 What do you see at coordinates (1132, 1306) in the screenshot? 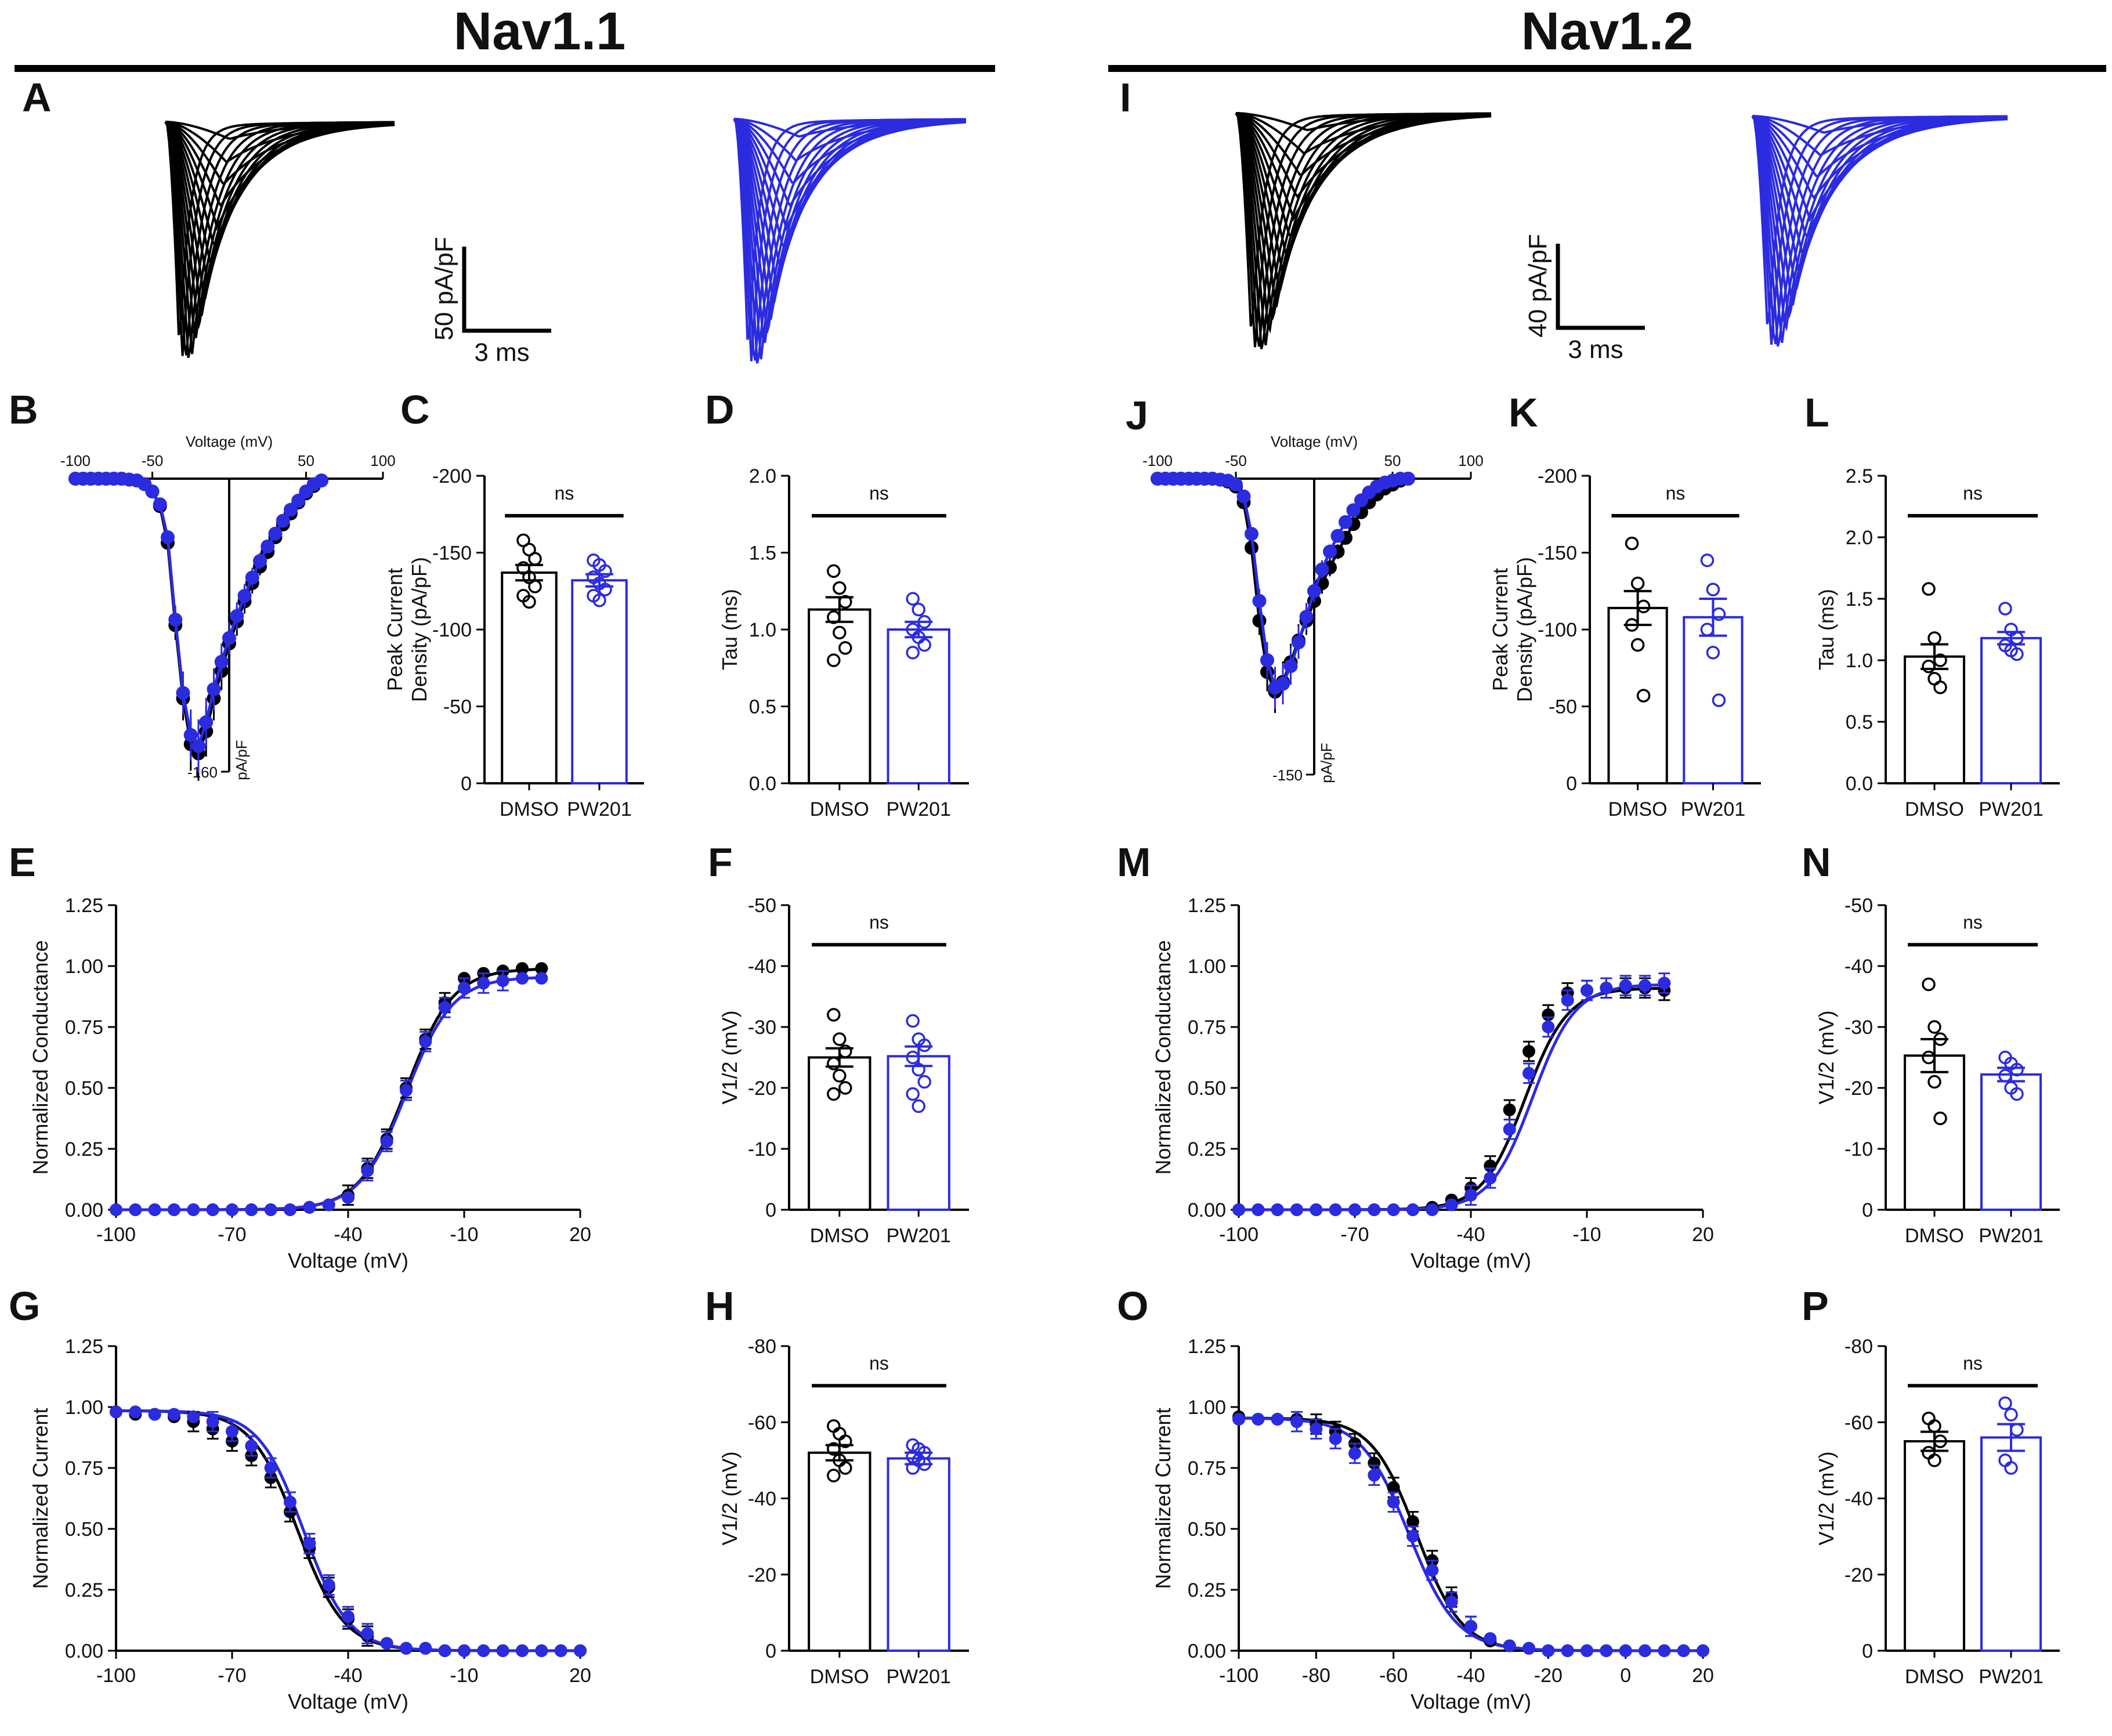
I see `panel-o-letter-group: O` at bounding box center [1132, 1306].